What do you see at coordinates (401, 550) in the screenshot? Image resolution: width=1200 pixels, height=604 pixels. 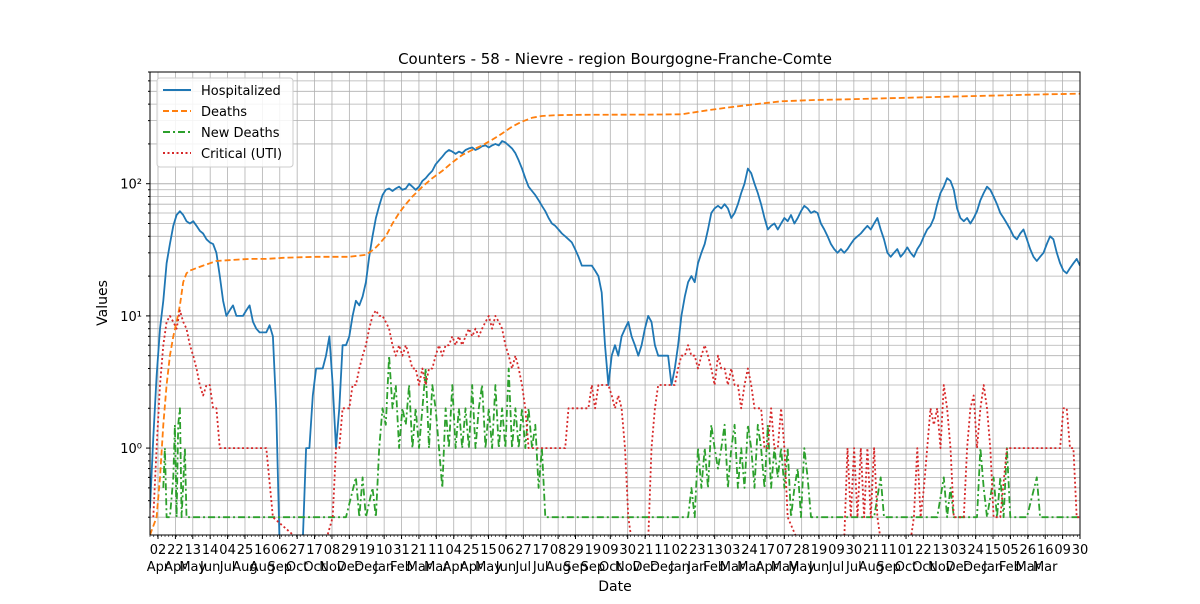 I see `x-tick-label-day: 31` at bounding box center [401, 550].